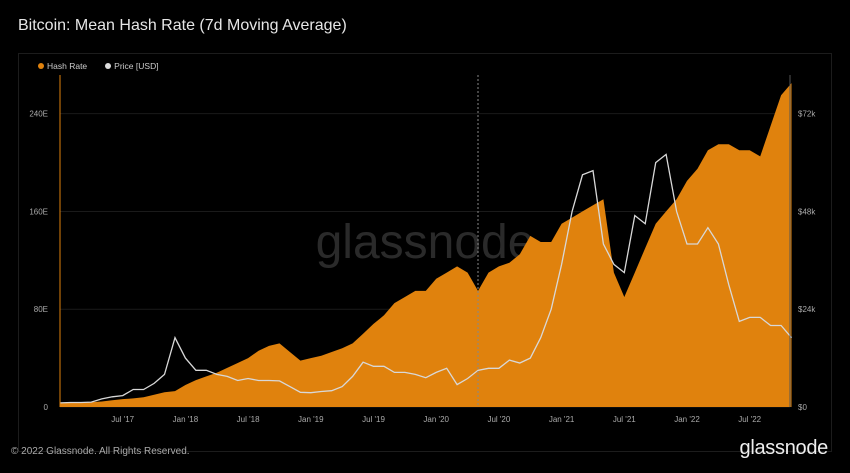 The width and height of the screenshot is (850, 473). Describe the element at coordinates (41, 309) in the screenshot. I see `y-left-tick: 80E` at that location.